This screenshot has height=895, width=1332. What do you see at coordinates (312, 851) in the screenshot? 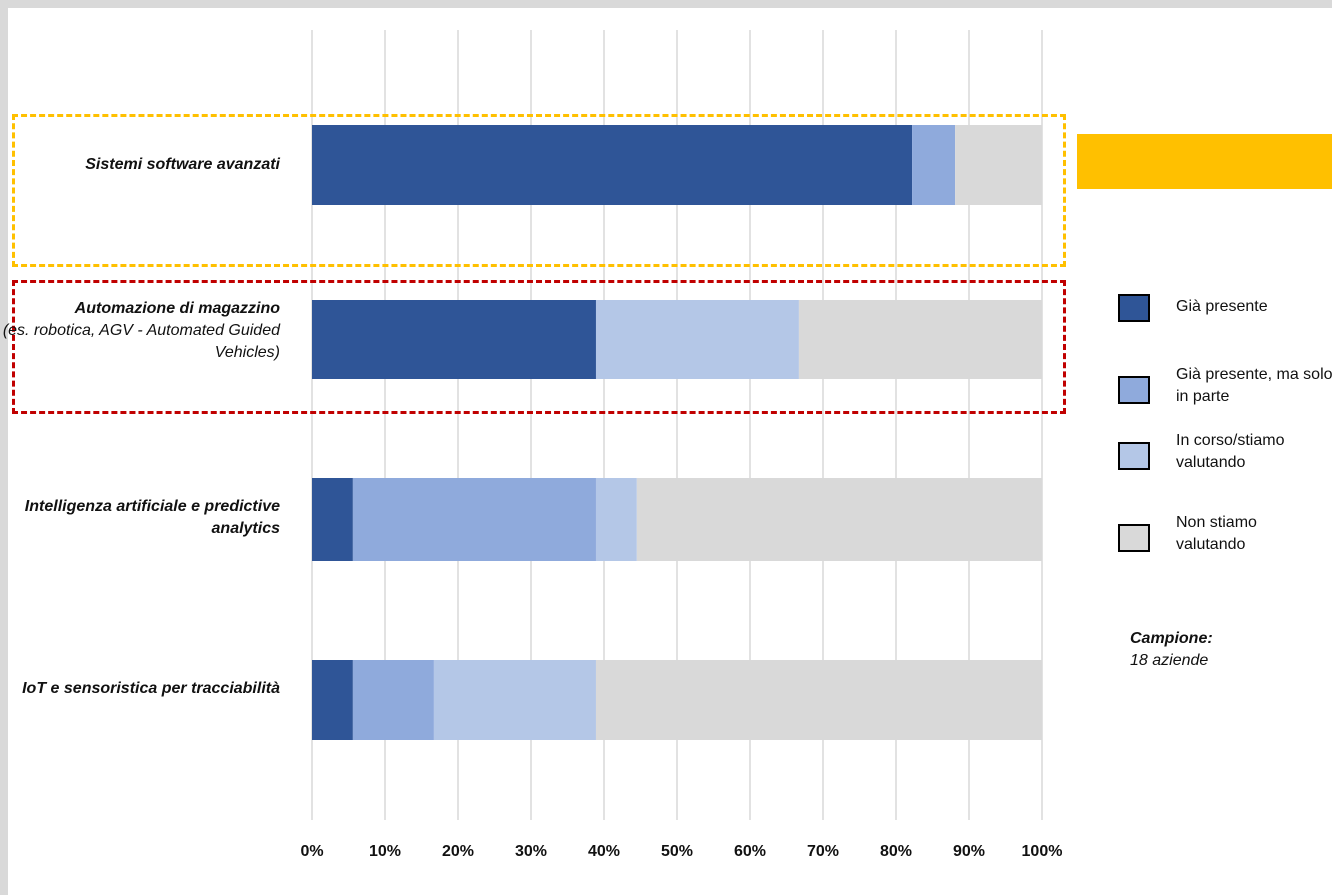
I see `x-tick-label: 0%` at bounding box center [312, 851].